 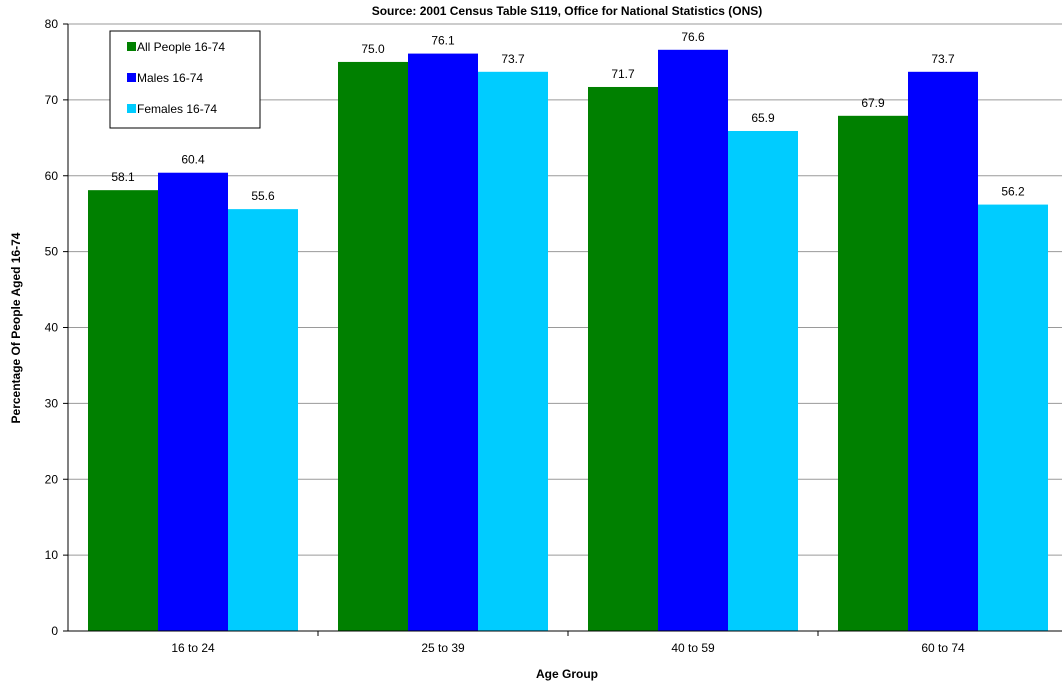 What do you see at coordinates (54, 631) in the screenshot?
I see `y-tick-label: 0` at bounding box center [54, 631].